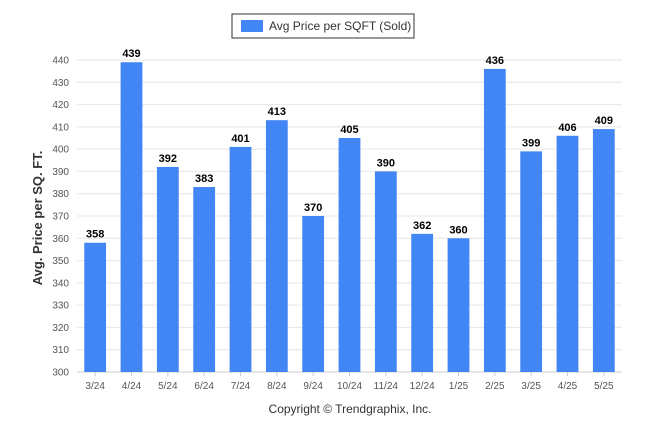 The height and width of the screenshot is (434, 646). Describe the element at coordinates (60, 127) in the screenshot. I see `y-tick-label: 410` at that location.